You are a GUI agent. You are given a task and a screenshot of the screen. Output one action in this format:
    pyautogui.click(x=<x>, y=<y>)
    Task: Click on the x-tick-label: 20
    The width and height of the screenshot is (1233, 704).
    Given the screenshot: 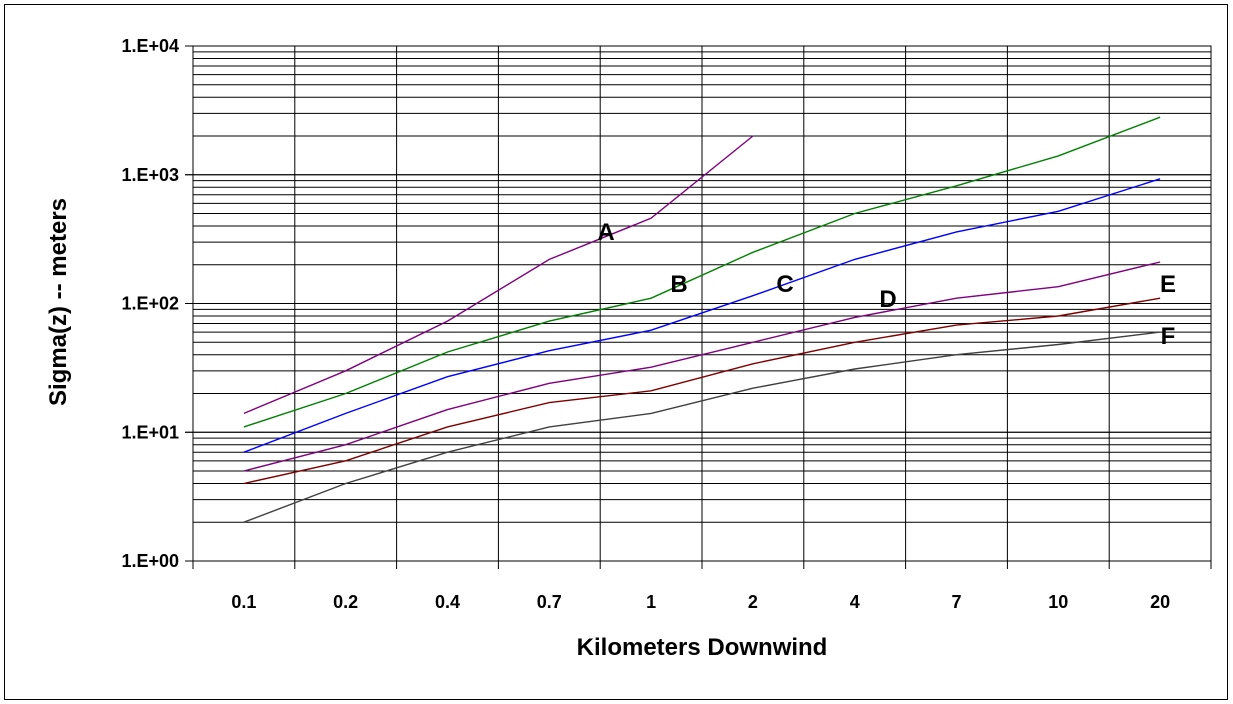 What is the action you would take?
    pyautogui.click(x=1160, y=602)
    